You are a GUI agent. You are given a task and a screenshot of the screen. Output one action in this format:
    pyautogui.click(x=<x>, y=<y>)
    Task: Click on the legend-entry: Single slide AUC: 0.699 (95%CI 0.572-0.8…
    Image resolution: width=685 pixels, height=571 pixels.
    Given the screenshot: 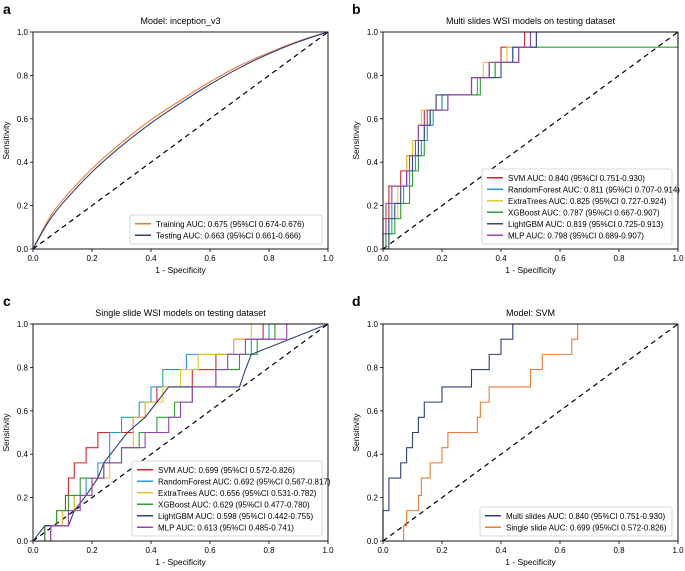 What is the action you would take?
    pyautogui.click(x=586, y=527)
    